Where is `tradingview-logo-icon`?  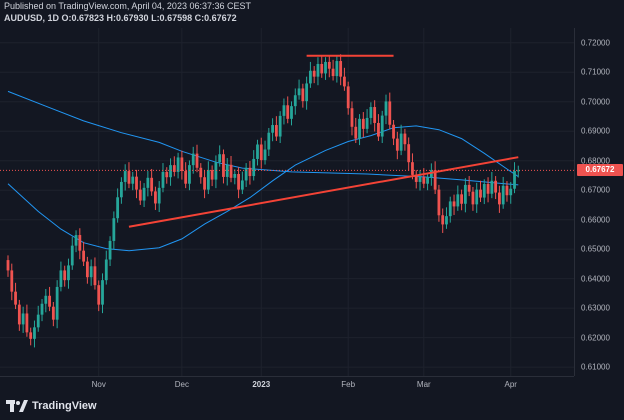
tradingview-logo-icon is located at coordinates (17, 406).